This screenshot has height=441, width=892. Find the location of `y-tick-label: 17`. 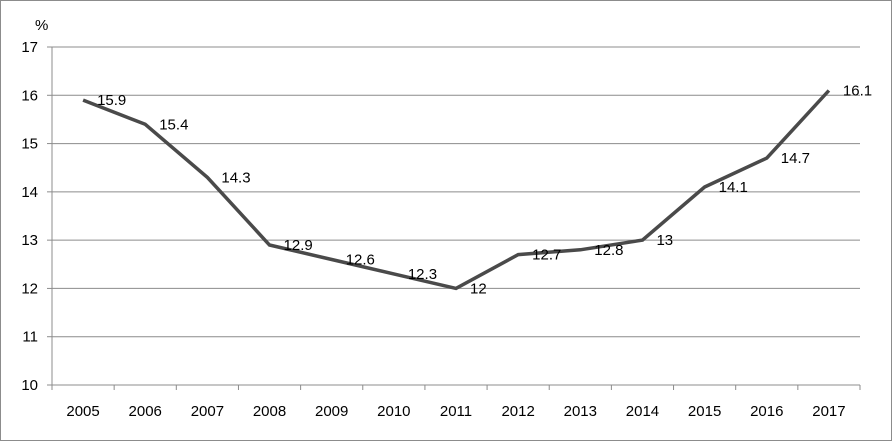

y-tick-label: 17 is located at coordinates (29, 47).